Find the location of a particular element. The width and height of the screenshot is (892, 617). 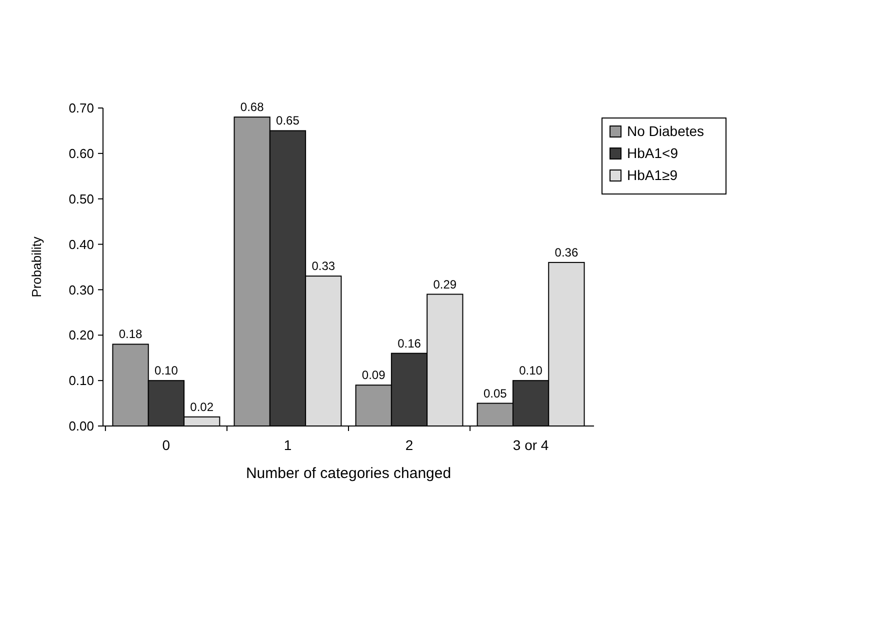

y-tick-label: 0.40 is located at coordinates (81, 244).